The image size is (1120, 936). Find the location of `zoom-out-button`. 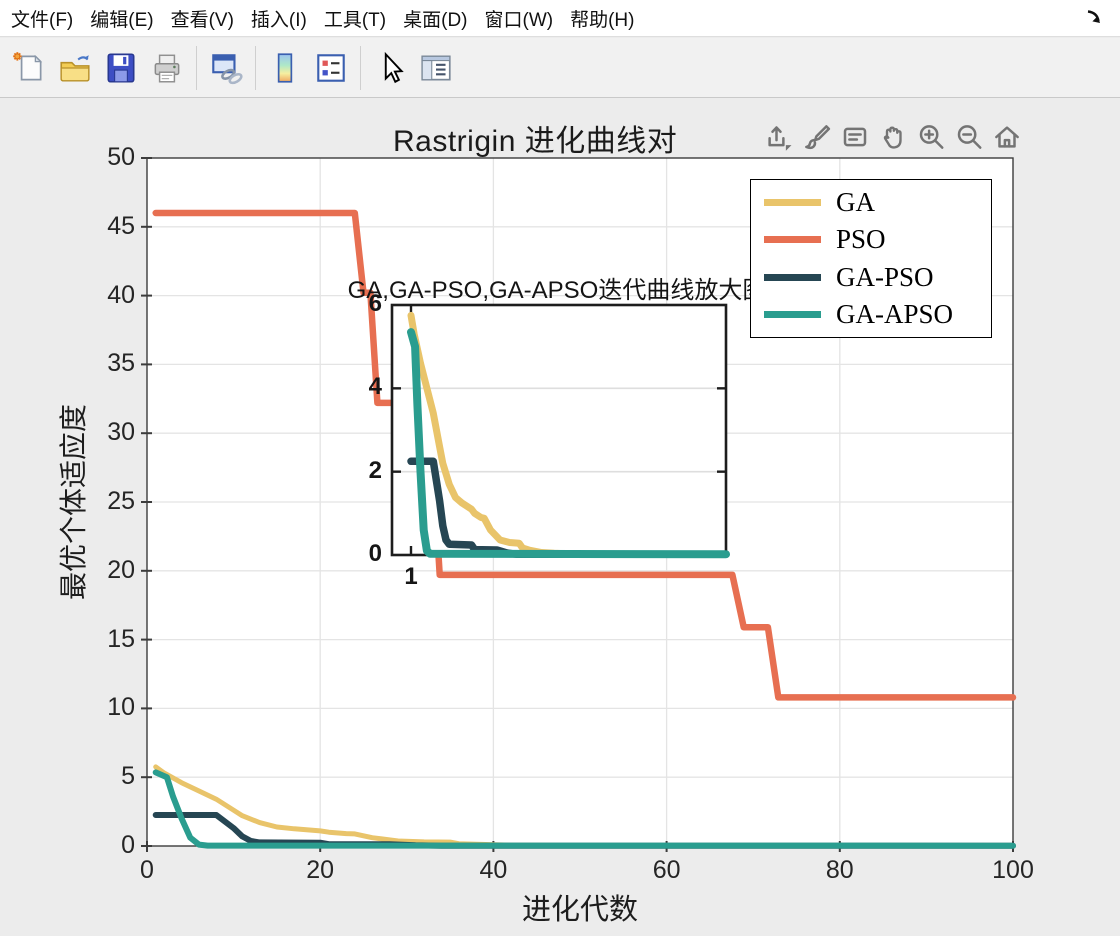

zoom-out-button is located at coordinates (968, 137).